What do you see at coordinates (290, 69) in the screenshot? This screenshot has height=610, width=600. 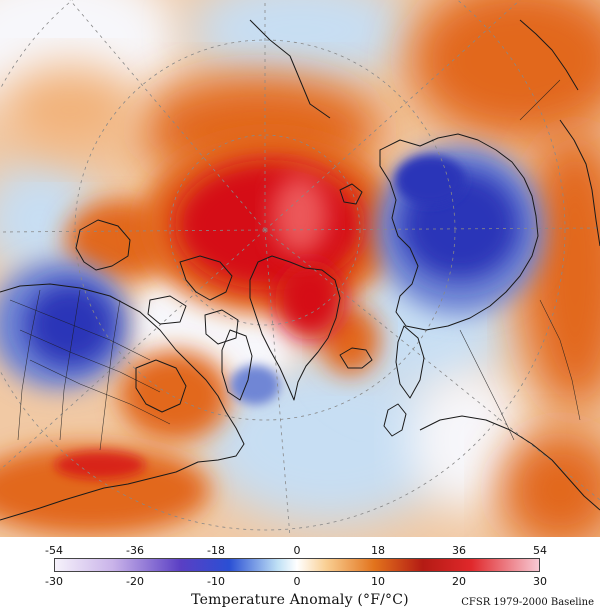 I see `coastline-north-pacific` at bounding box center [290, 69].